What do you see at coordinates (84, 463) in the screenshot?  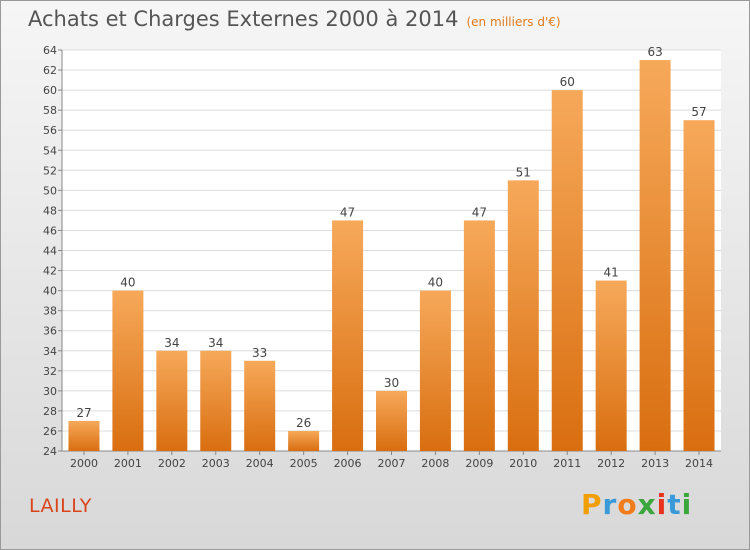 I see `x-tick-label: 2000` at bounding box center [84, 463].